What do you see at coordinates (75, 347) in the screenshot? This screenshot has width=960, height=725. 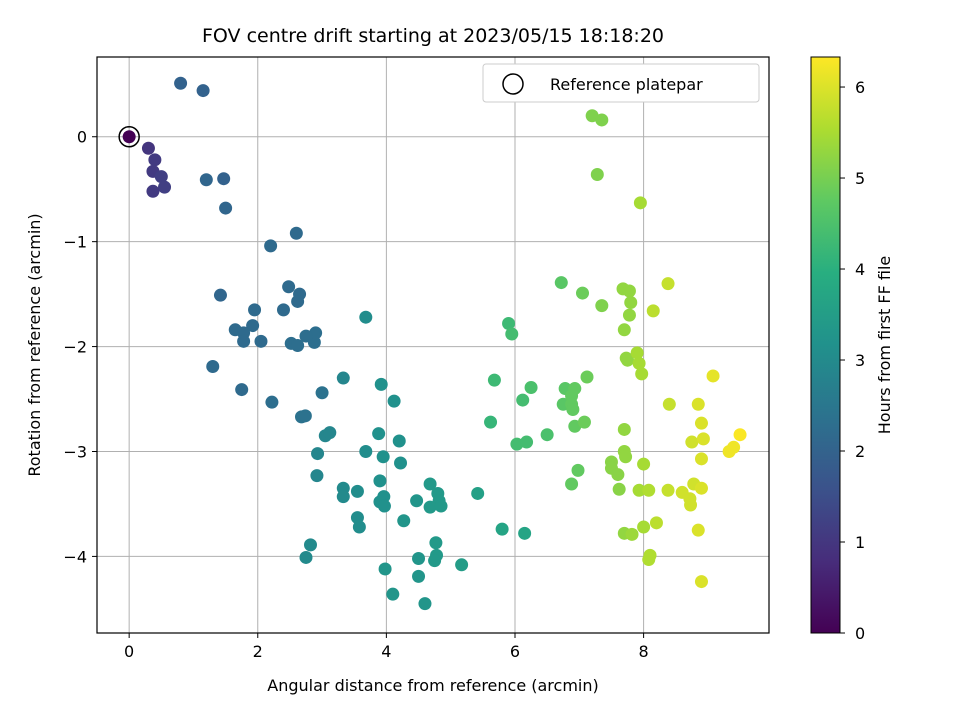 I see `y-tick-label: −2` at bounding box center [75, 347].